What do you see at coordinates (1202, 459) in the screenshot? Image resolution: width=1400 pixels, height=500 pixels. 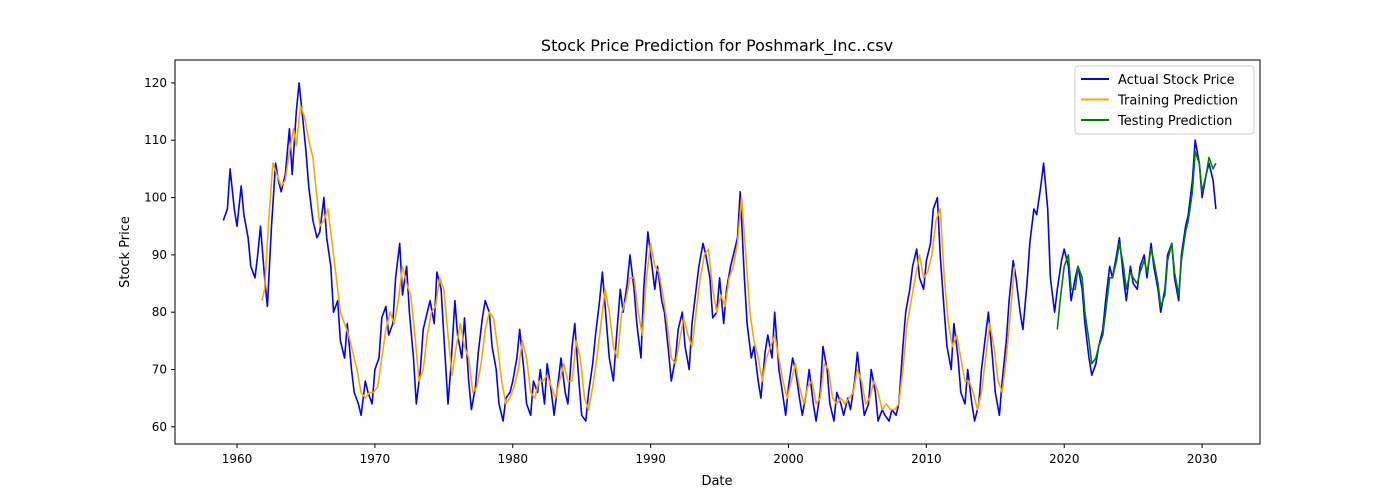 I see `x-tick-label: 2030` at bounding box center [1202, 459].